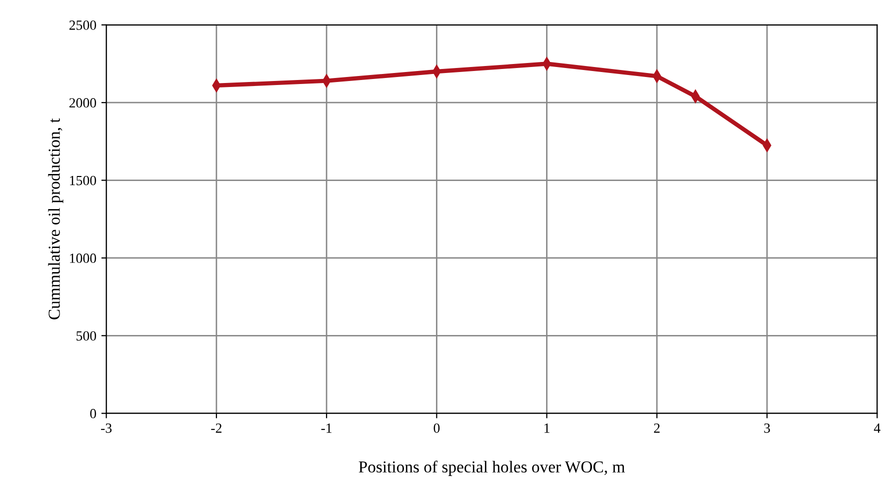 This screenshot has height=498, width=886. What do you see at coordinates (877, 428) in the screenshot?
I see `x-tick-label: 4` at bounding box center [877, 428].